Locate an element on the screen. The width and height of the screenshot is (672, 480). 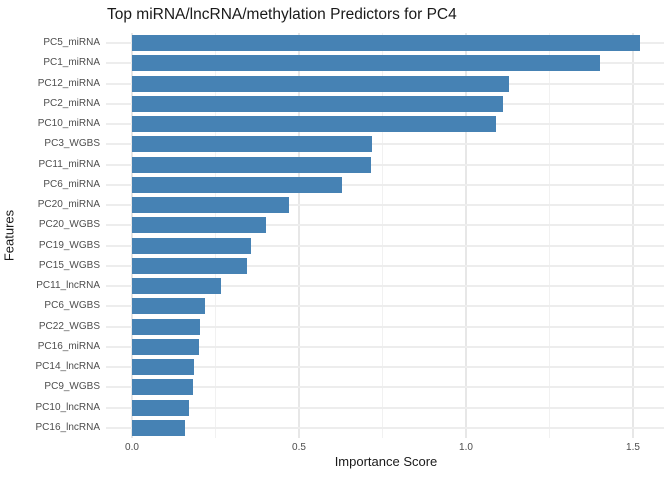
x-tick-label: 1.0 is located at coordinates (466, 447).